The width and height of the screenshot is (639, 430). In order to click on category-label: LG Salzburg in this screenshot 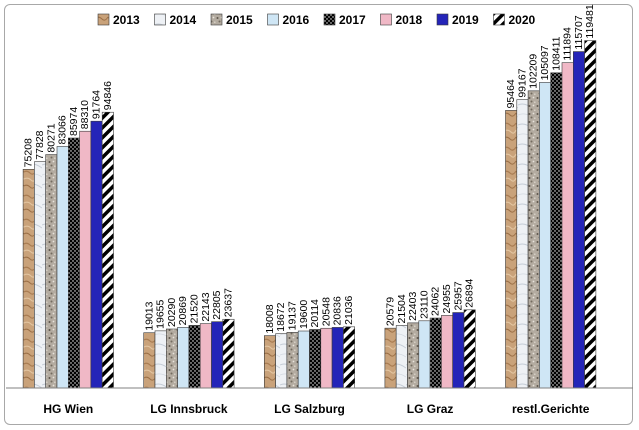, I will do `click(309, 409)`.